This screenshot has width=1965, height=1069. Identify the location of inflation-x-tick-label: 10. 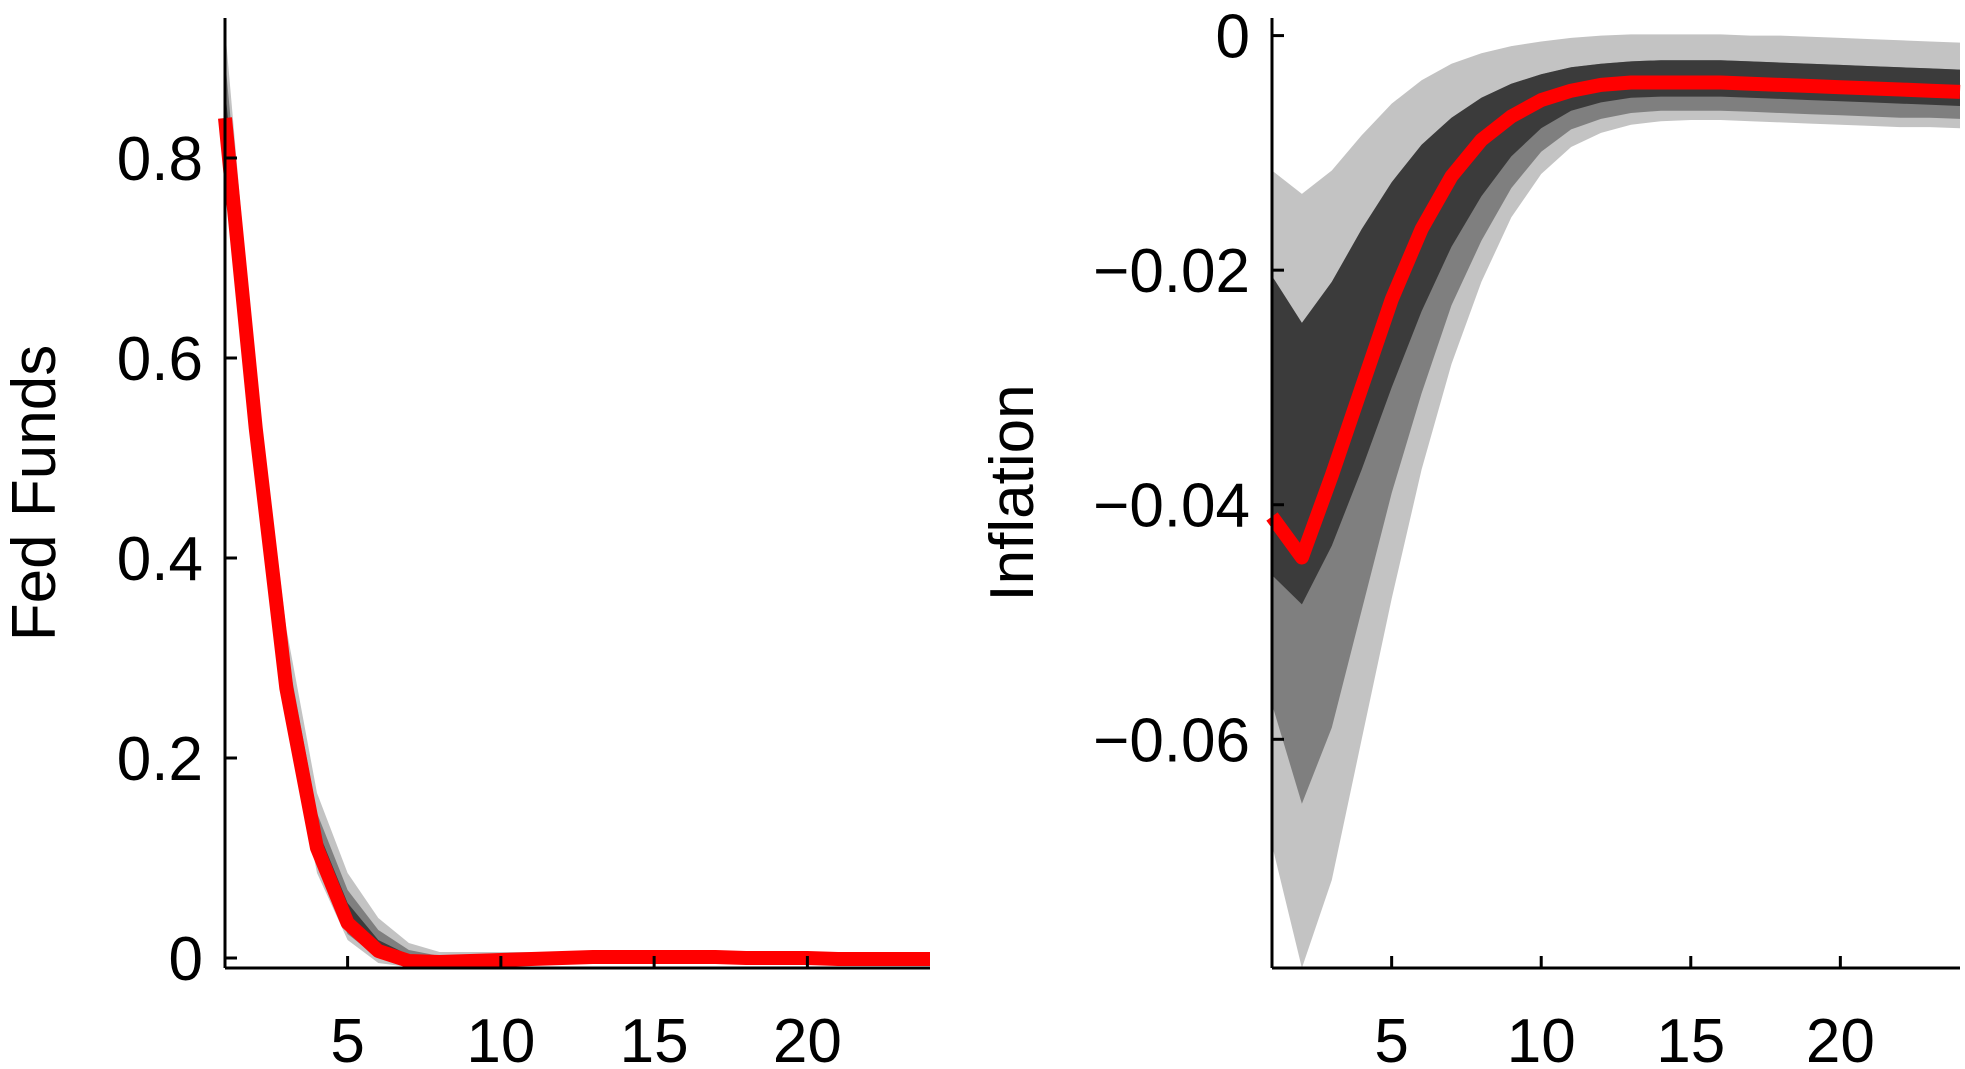
(1541, 1038).